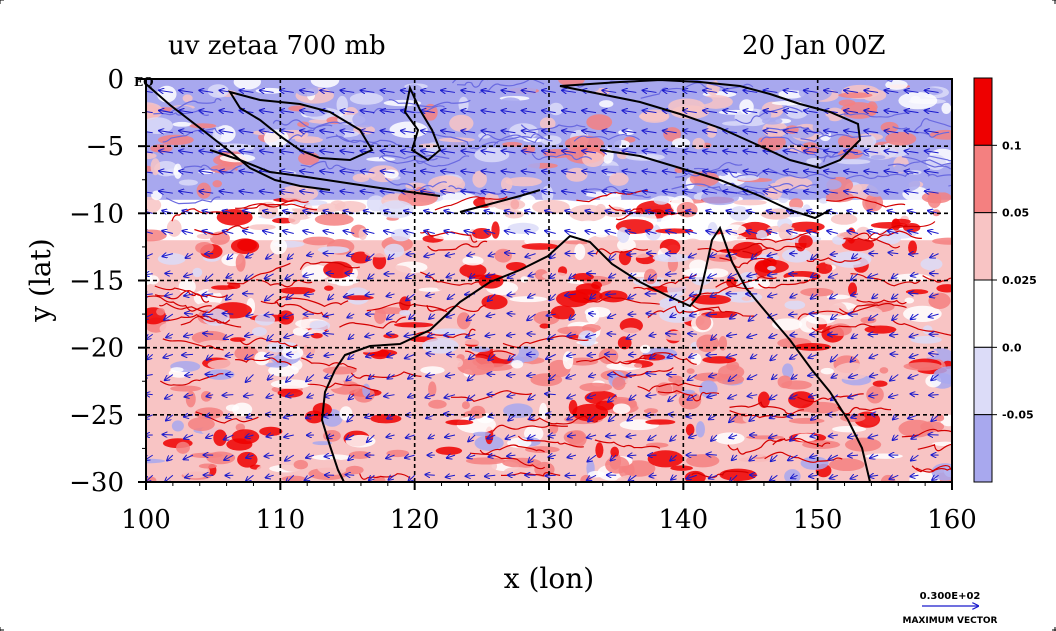 Image resolution: width=1056 pixels, height=631 pixels. Describe the element at coordinates (115, 80) in the screenshot. I see `y-tick-label: 0` at that location.